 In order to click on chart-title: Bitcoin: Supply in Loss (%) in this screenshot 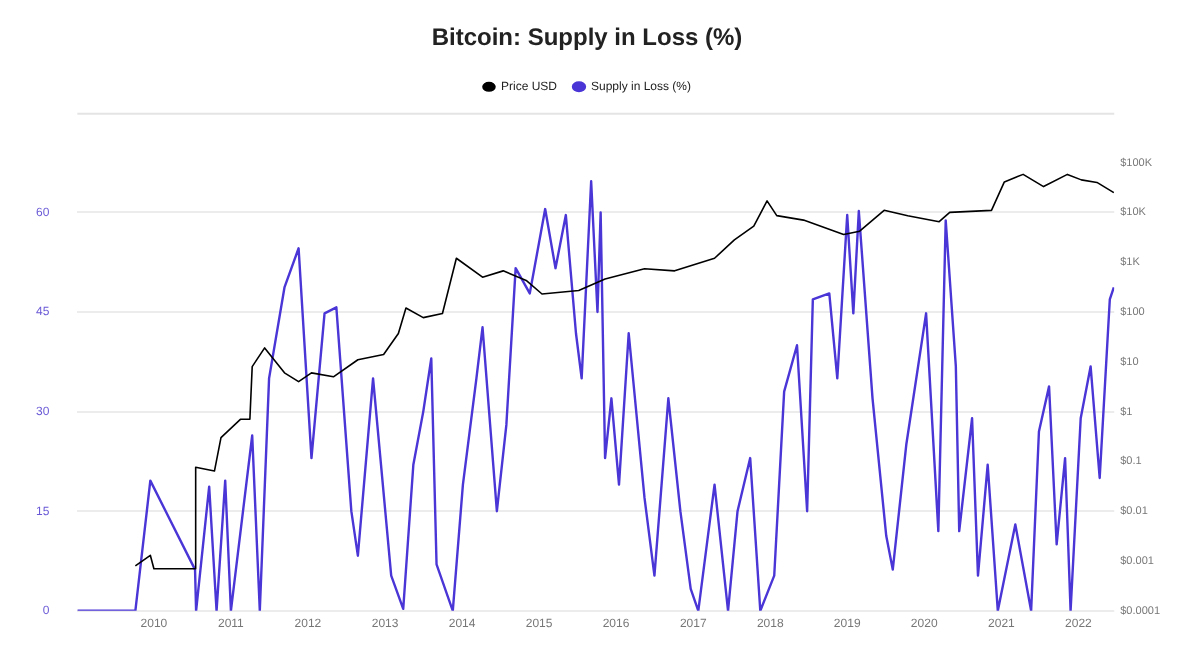, I will do `click(587, 37)`.